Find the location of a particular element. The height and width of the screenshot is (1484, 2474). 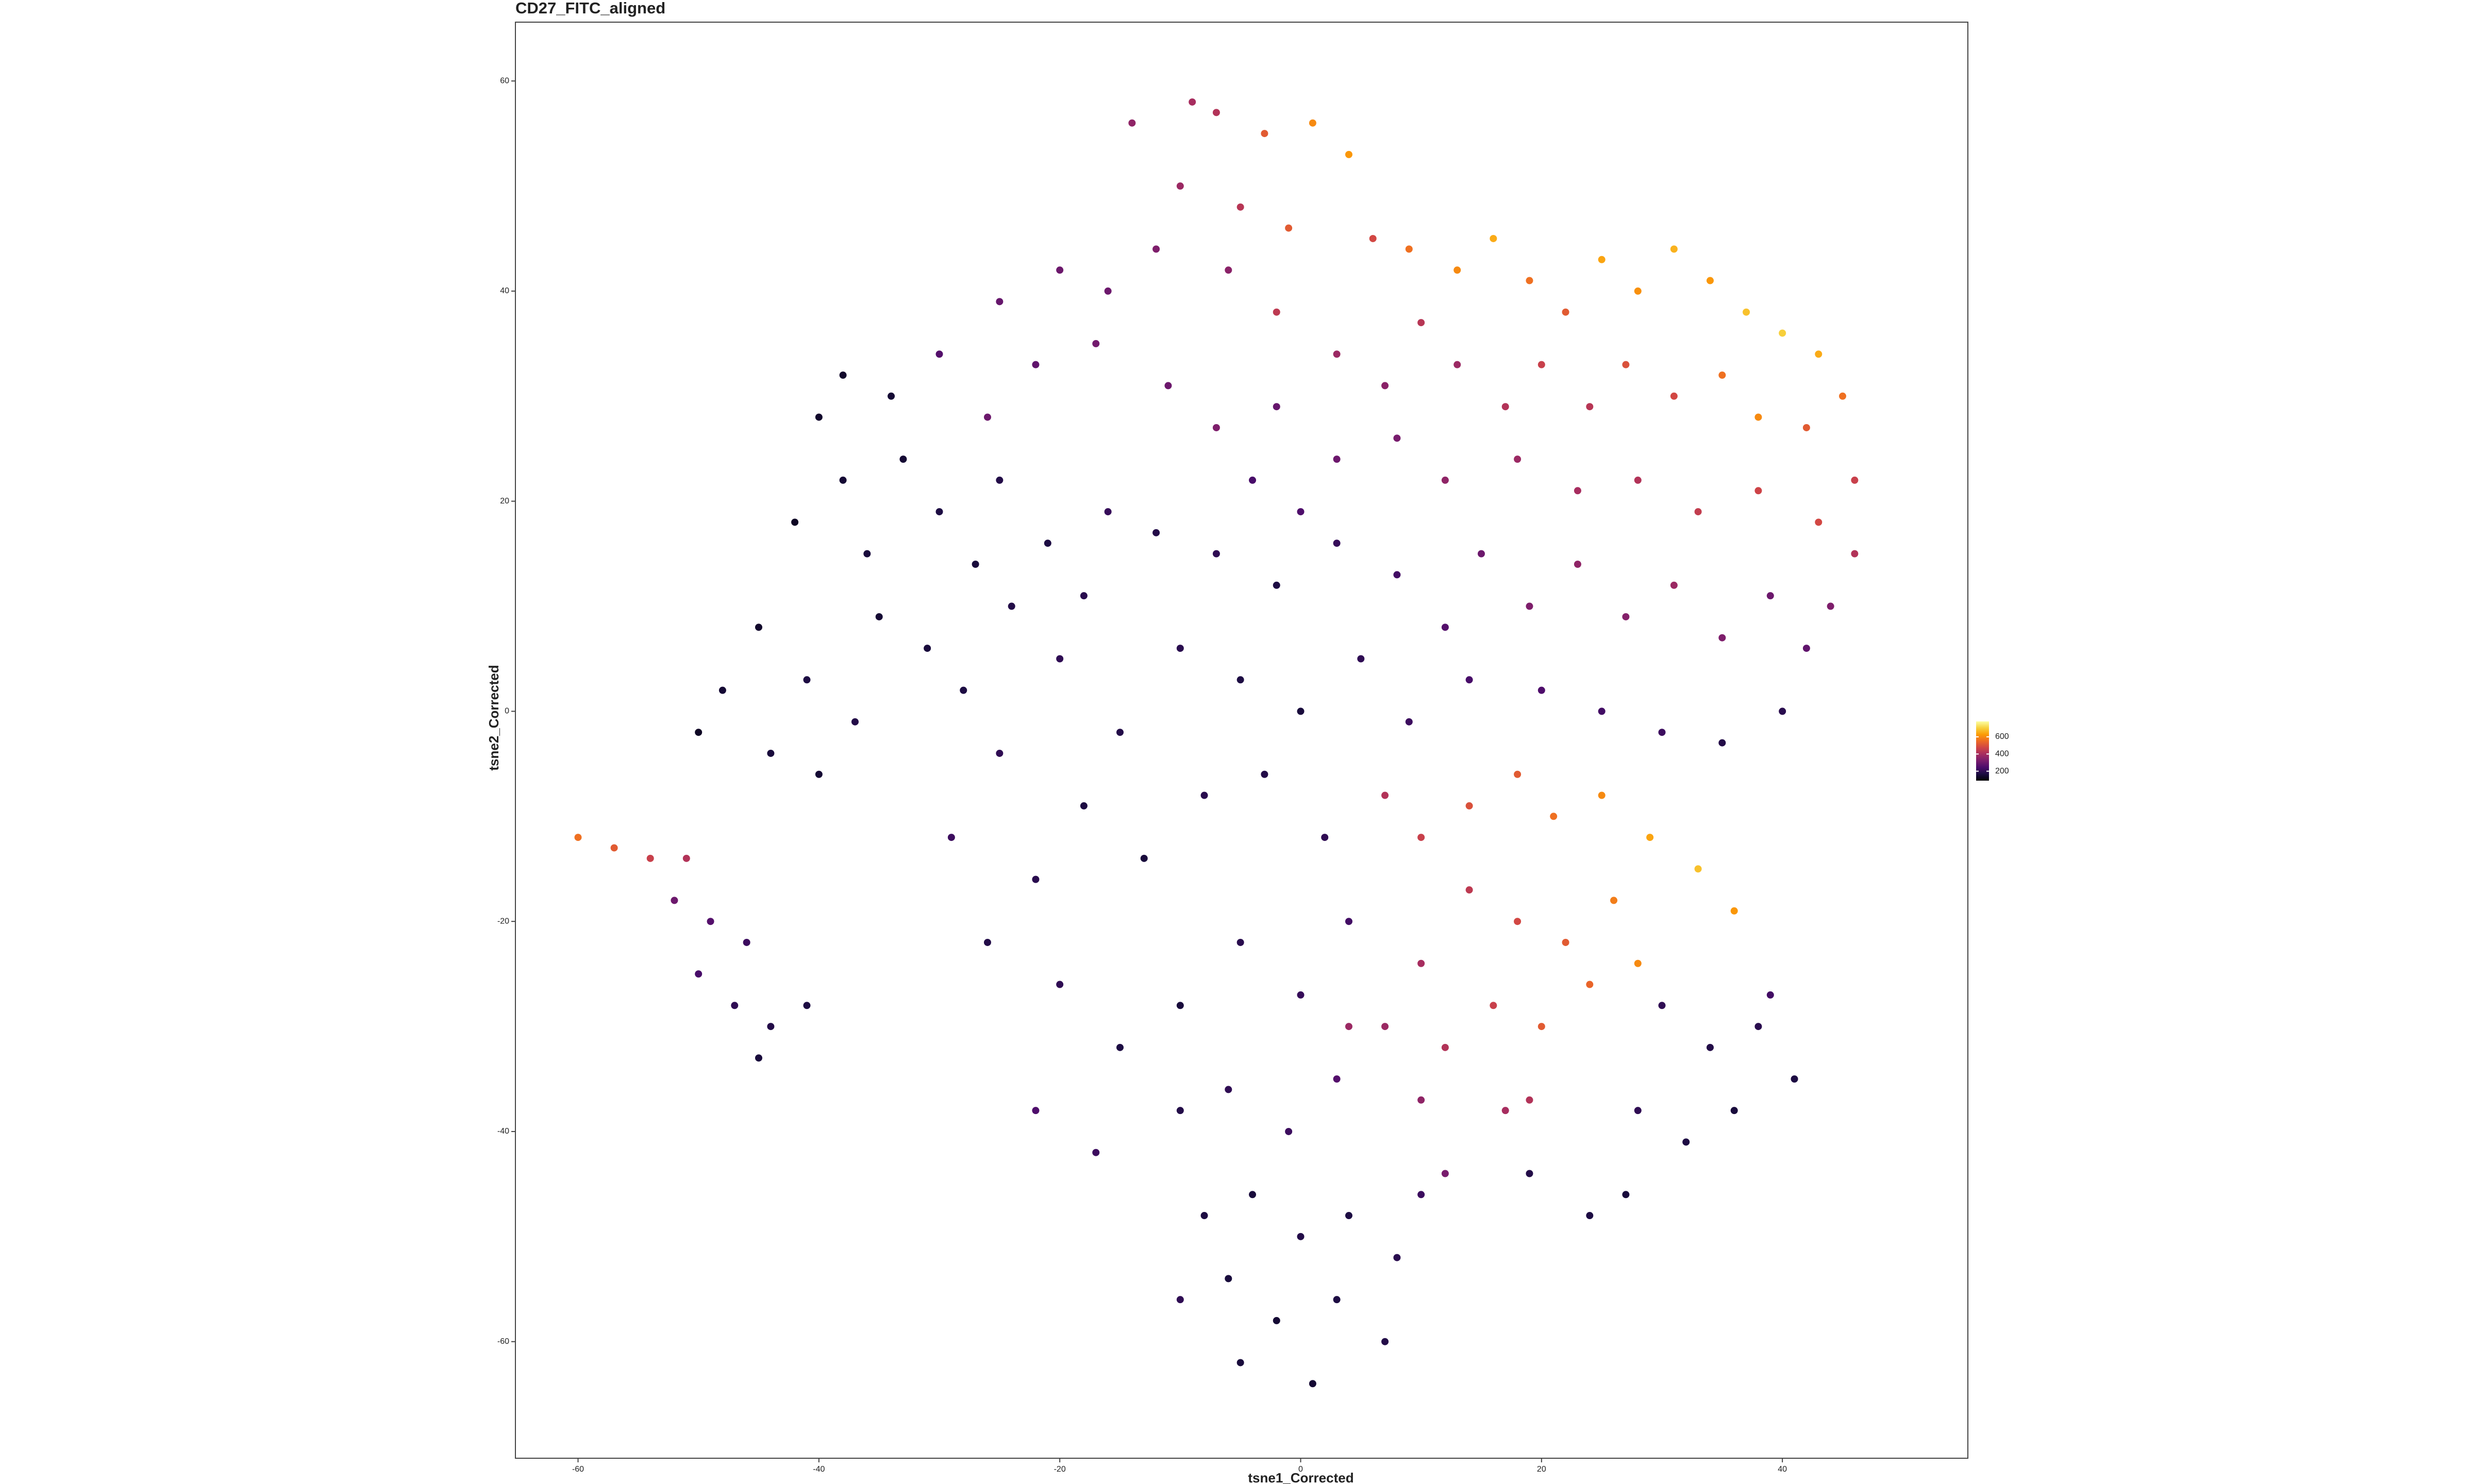

x-tick-label: -40 is located at coordinates (819, 1469).